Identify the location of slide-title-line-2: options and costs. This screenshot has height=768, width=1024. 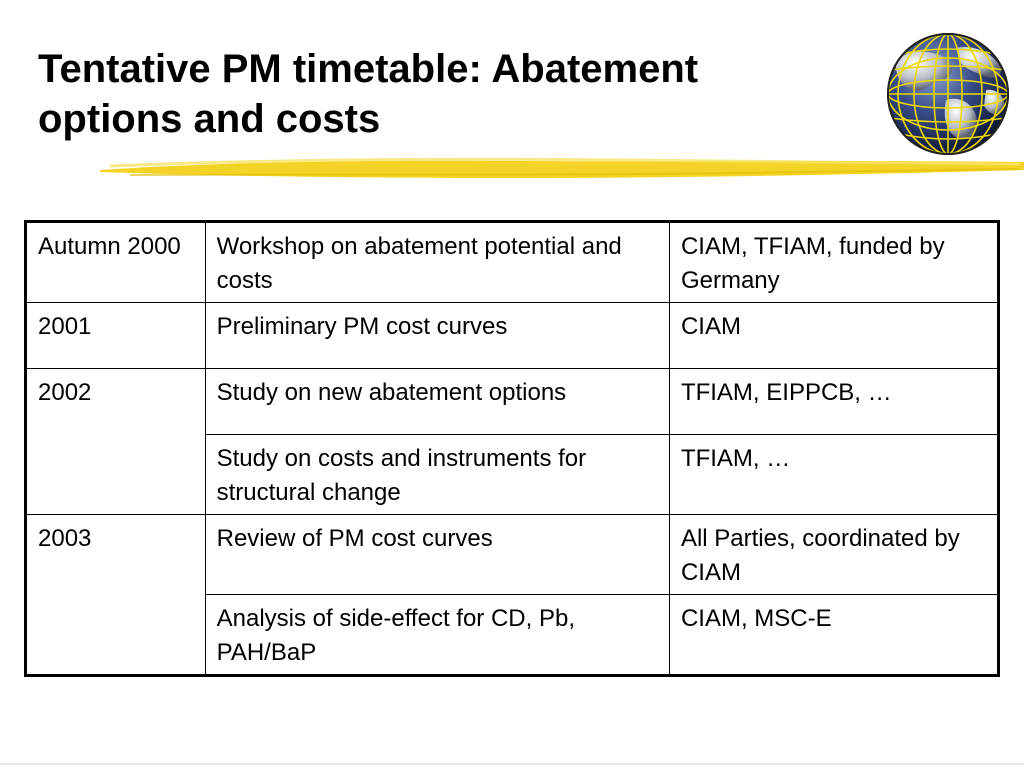
(209, 119).